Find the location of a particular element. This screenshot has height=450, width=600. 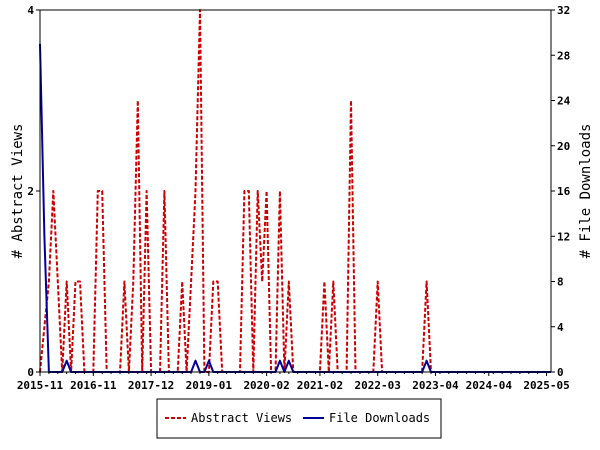

left-y-axis: 0 2 4 is located at coordinates (33, 191).